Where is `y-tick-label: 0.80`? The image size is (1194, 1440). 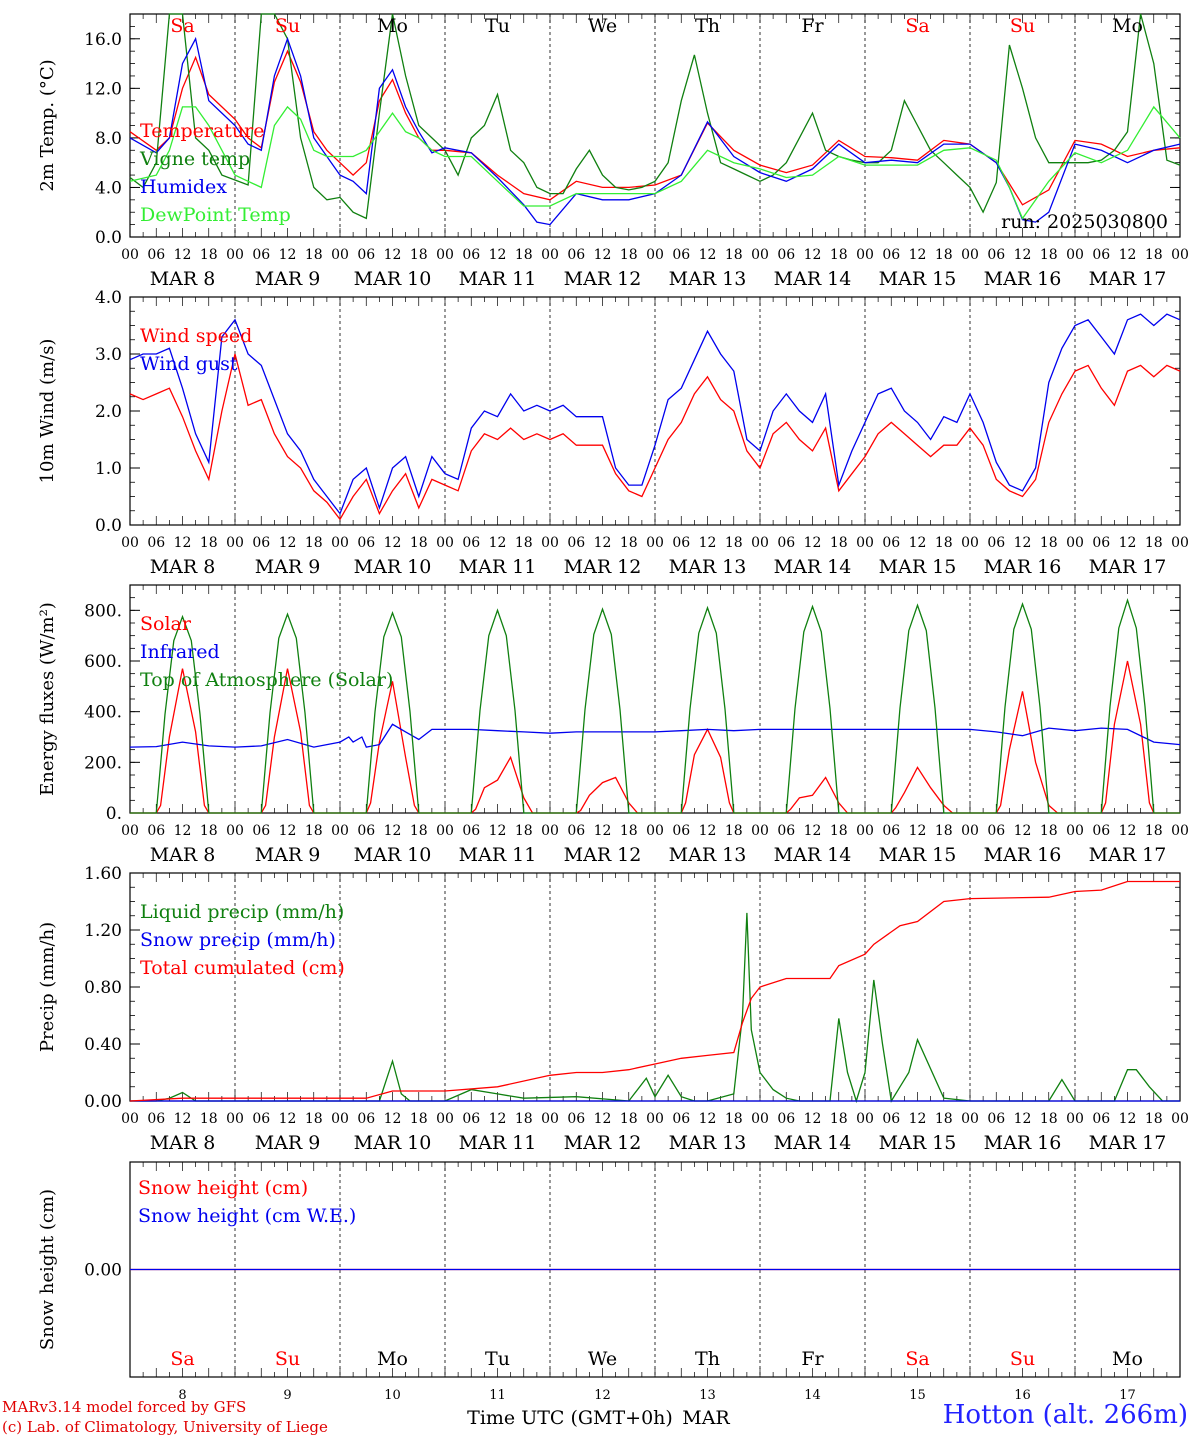
y-tick-label: 0.80 is located at coordinates (103, 988).